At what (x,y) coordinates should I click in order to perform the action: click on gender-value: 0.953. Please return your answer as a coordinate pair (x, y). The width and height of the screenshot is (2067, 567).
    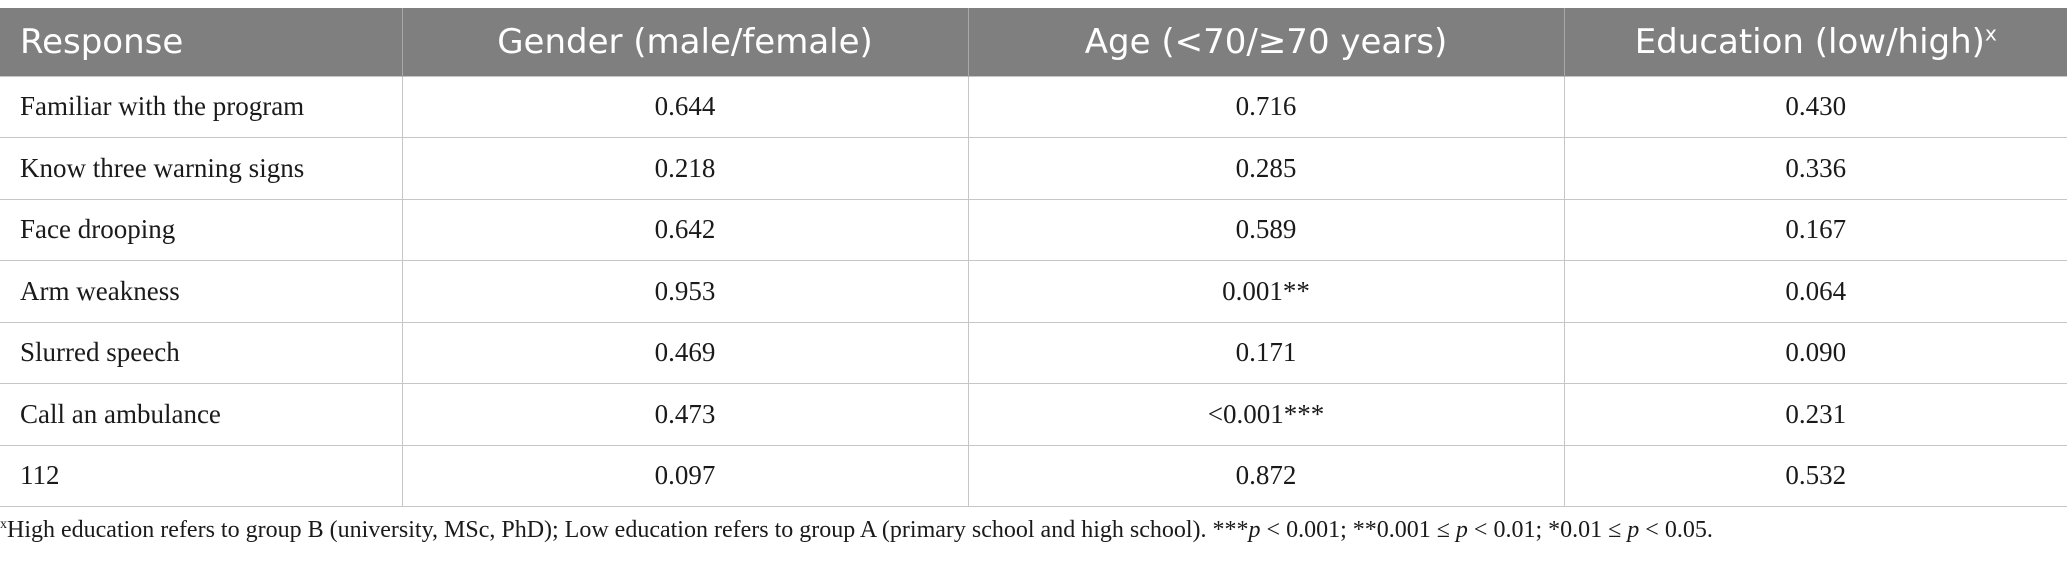
    Looking at the image, I should click on (685, 291).